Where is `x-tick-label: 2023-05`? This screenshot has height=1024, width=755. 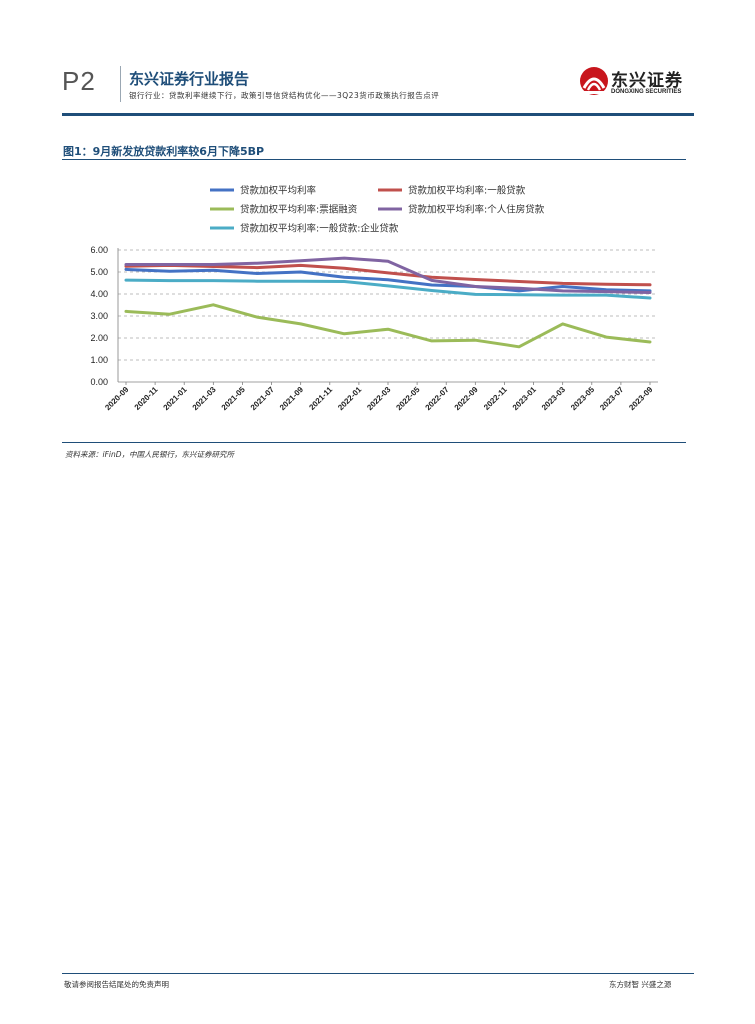
x-tick-label: 2023-05 is located at coordinates (583, 399).